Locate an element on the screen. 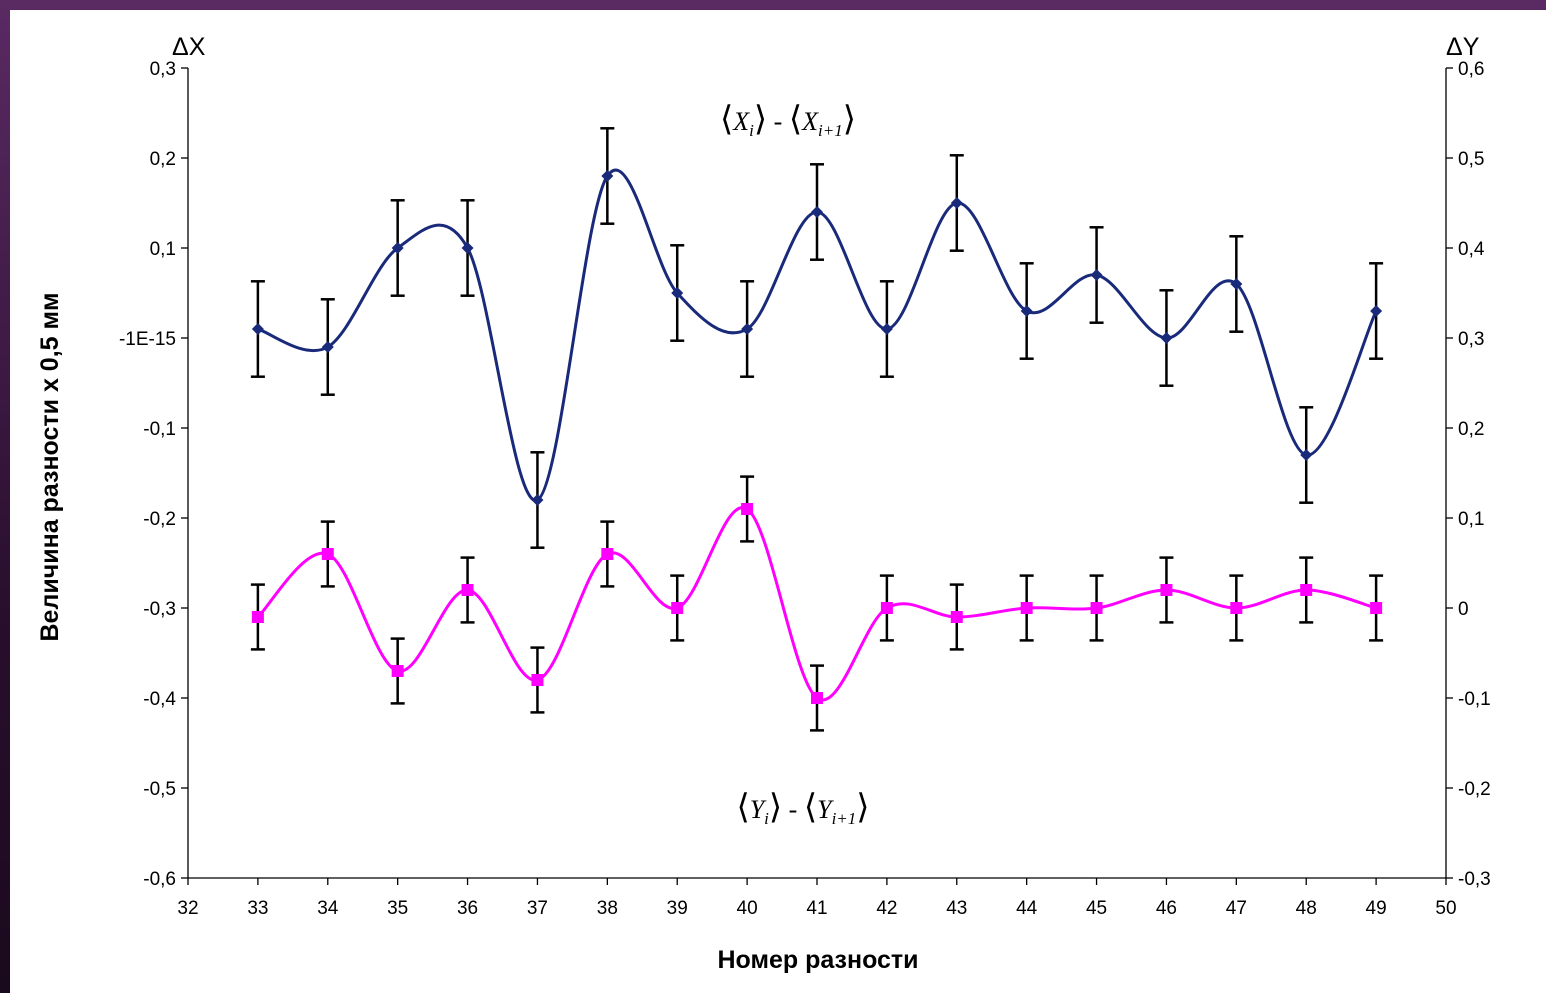 The height and width of the screenshot is (993, 1546). left-y-tick-label: 0,3 is located at coordinates (163, 69).